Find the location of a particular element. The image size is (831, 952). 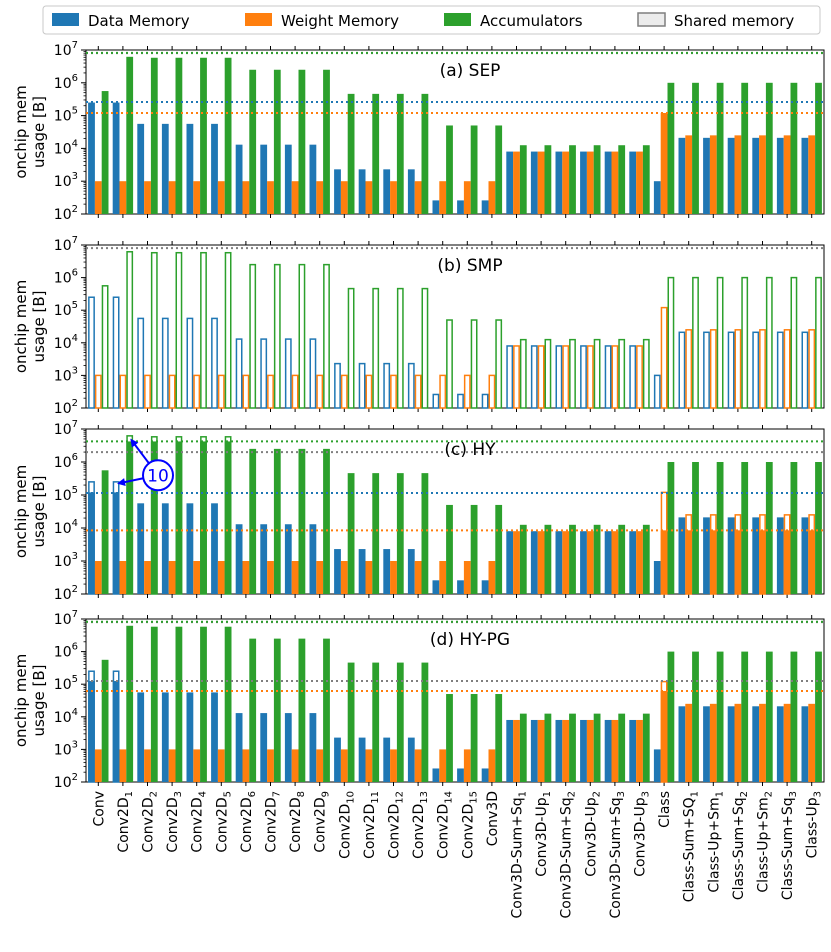

x-tick-label: Conv2D10 is located at coordinates (346, 825).